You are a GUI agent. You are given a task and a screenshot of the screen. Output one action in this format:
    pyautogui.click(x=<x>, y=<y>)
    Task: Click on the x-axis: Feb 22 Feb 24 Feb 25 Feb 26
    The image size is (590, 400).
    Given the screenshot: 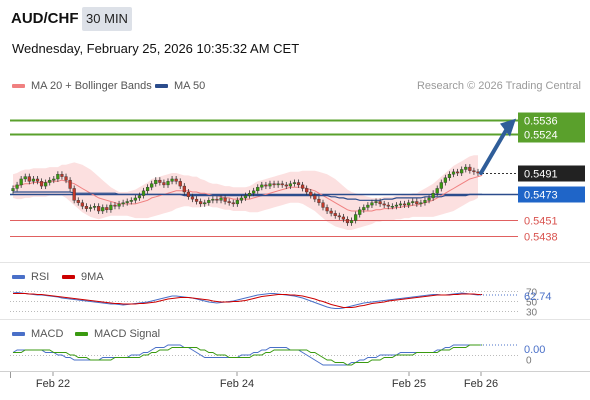 What is the action you would take?
    pyautogui.click(x=254, y=381)
    